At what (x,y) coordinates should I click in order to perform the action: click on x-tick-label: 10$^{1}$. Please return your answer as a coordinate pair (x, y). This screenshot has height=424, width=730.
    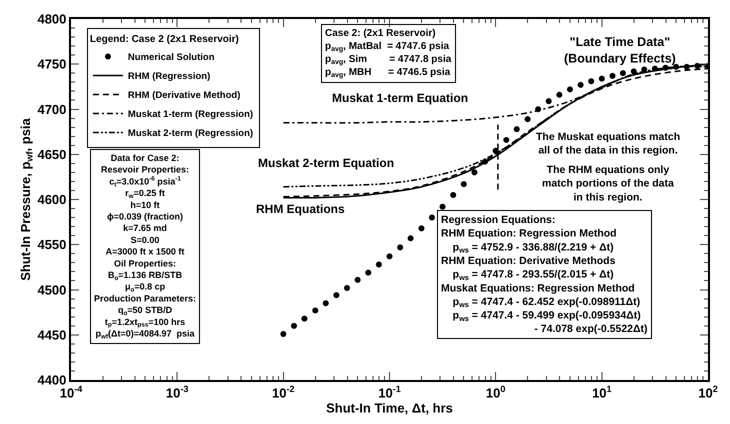
    Looking at the image, I should click on (602, 392).